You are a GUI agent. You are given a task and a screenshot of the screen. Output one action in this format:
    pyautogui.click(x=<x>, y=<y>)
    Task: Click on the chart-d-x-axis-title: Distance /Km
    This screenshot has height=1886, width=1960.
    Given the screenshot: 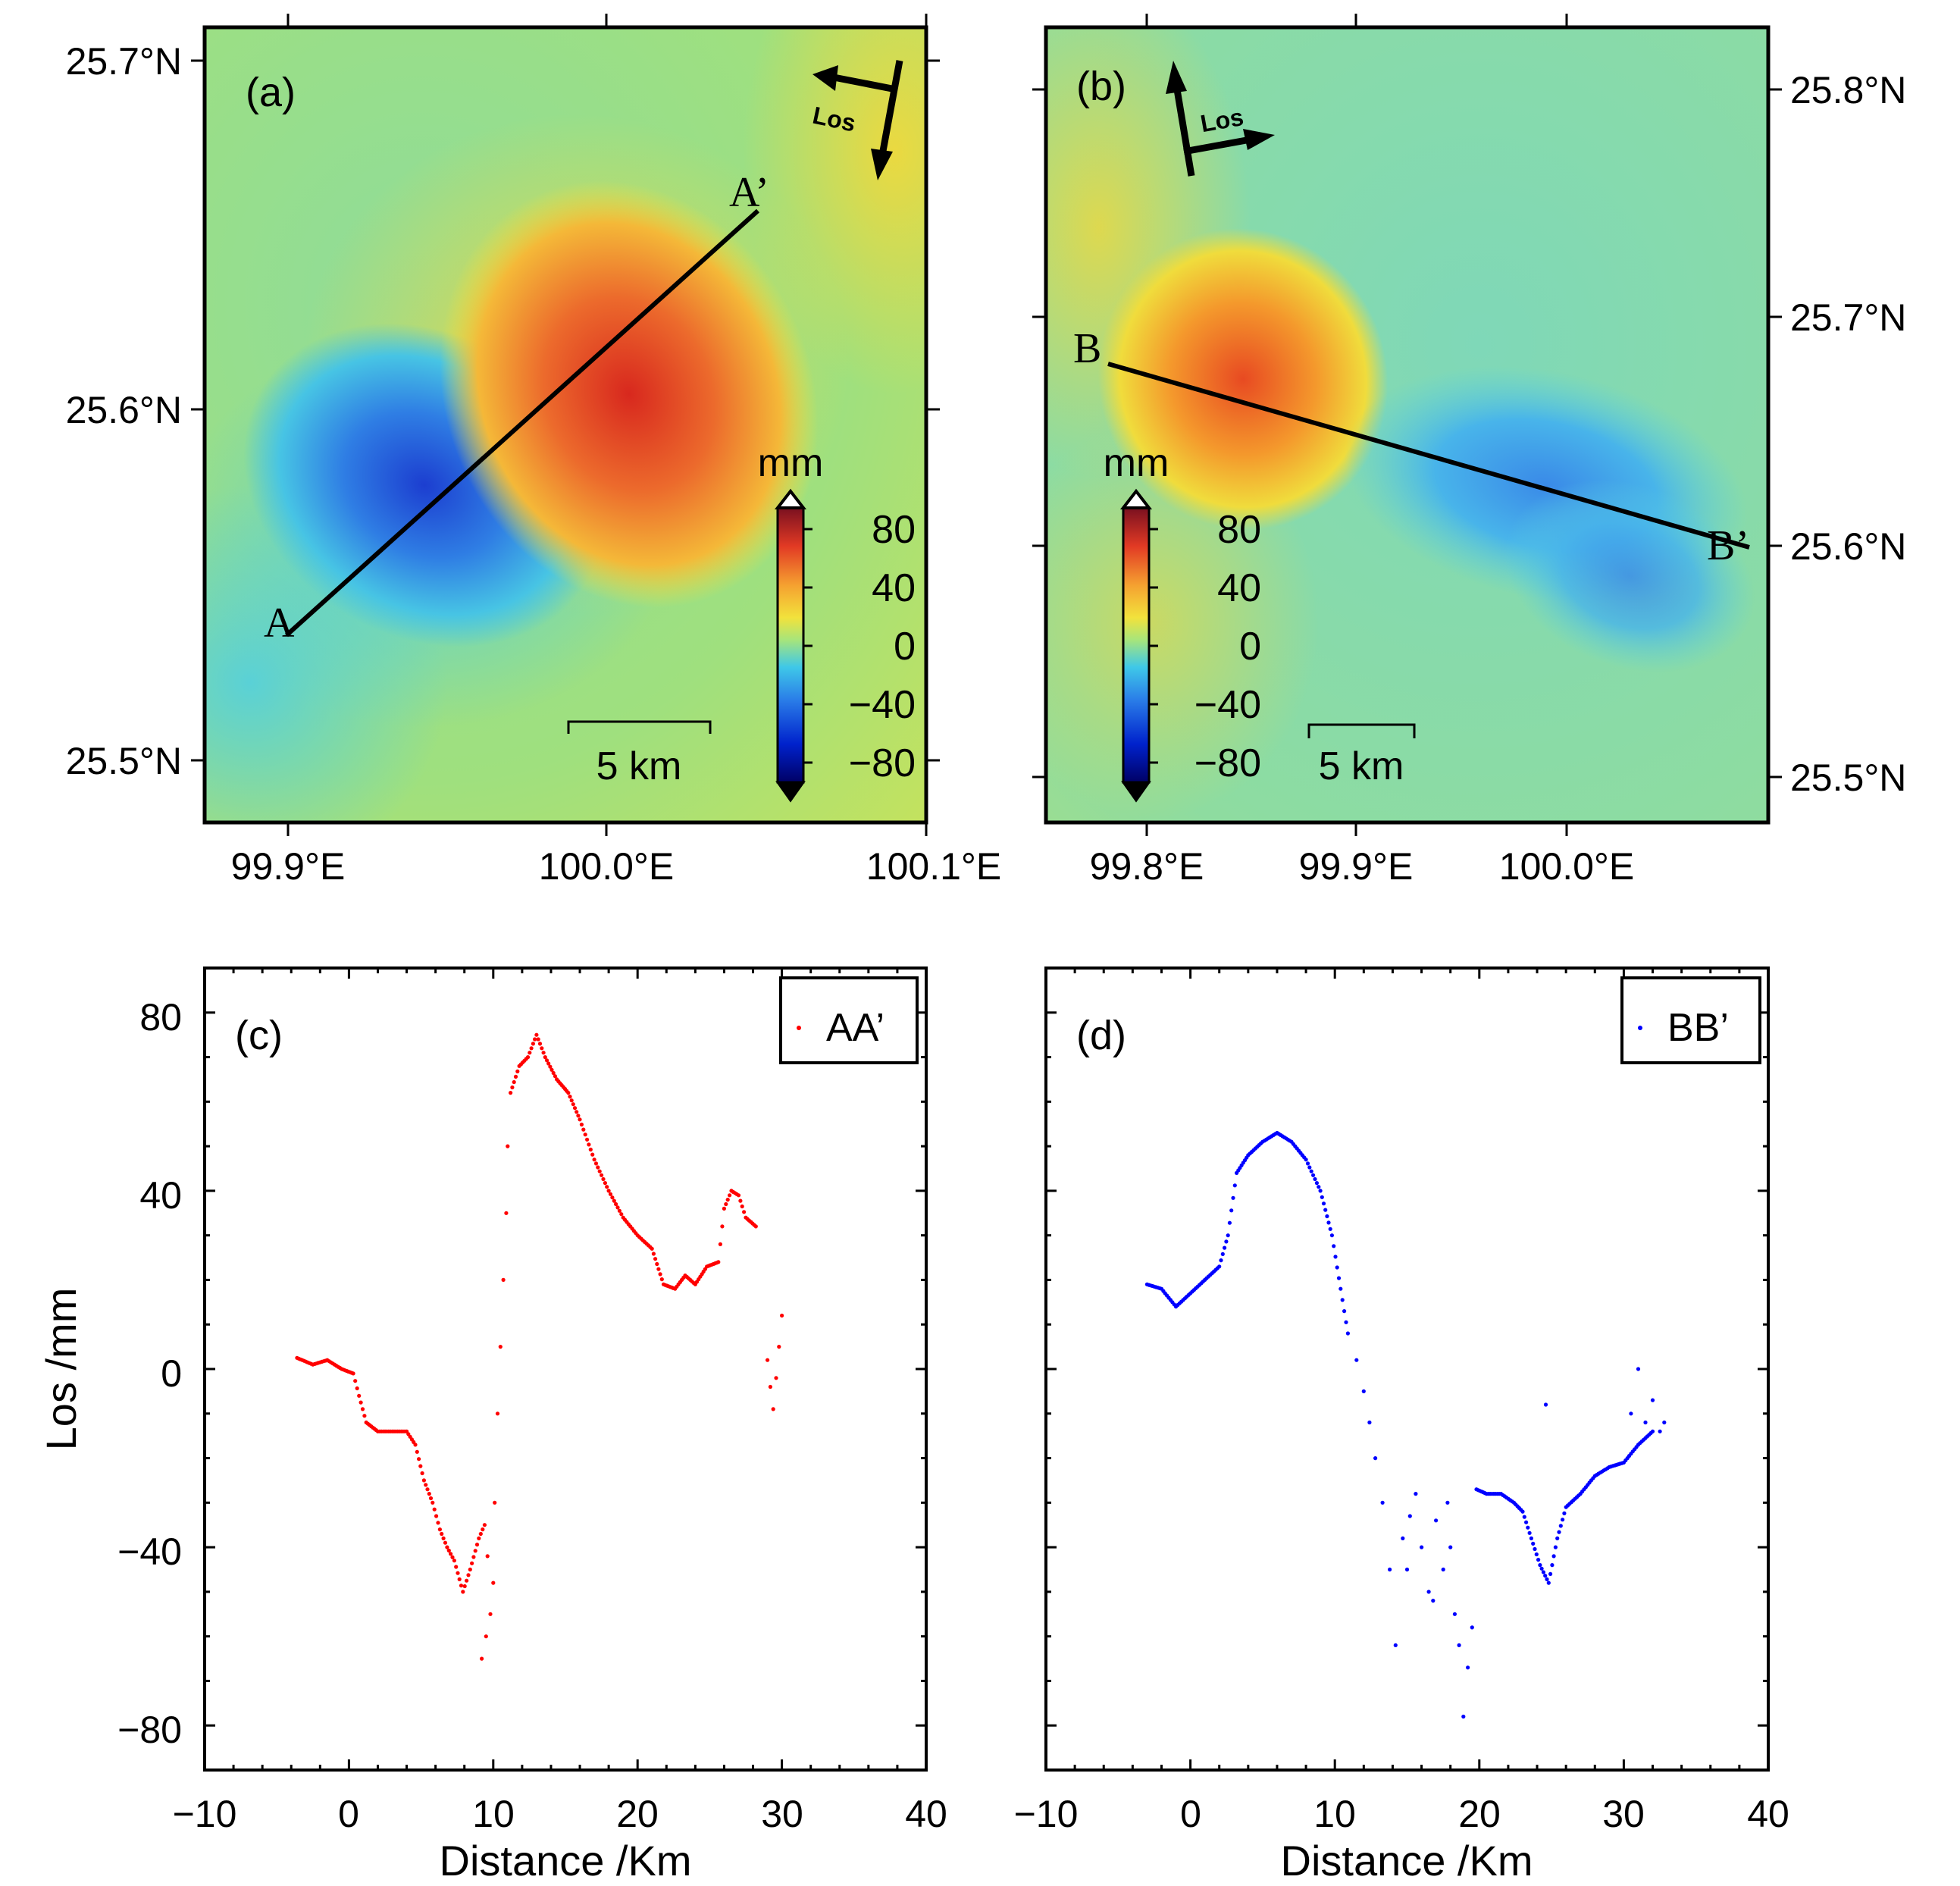 What is the action you would take?
    pyautogui.click(x=1407, y=1861)
    